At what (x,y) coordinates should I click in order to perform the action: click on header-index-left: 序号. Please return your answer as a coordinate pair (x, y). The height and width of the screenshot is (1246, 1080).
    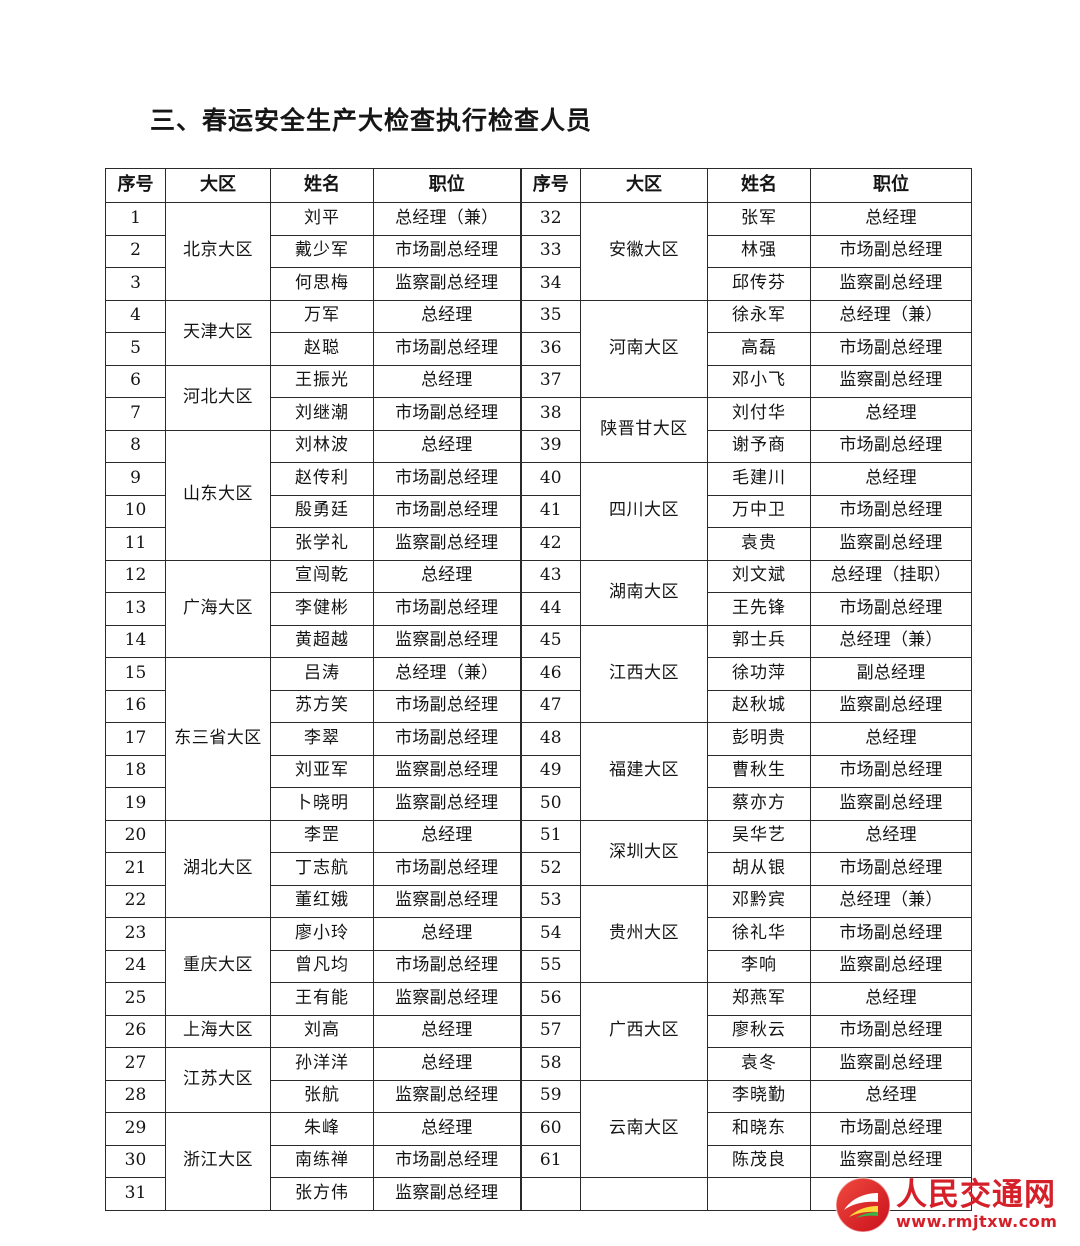
    Looking at the image, I should click on (135, 185).